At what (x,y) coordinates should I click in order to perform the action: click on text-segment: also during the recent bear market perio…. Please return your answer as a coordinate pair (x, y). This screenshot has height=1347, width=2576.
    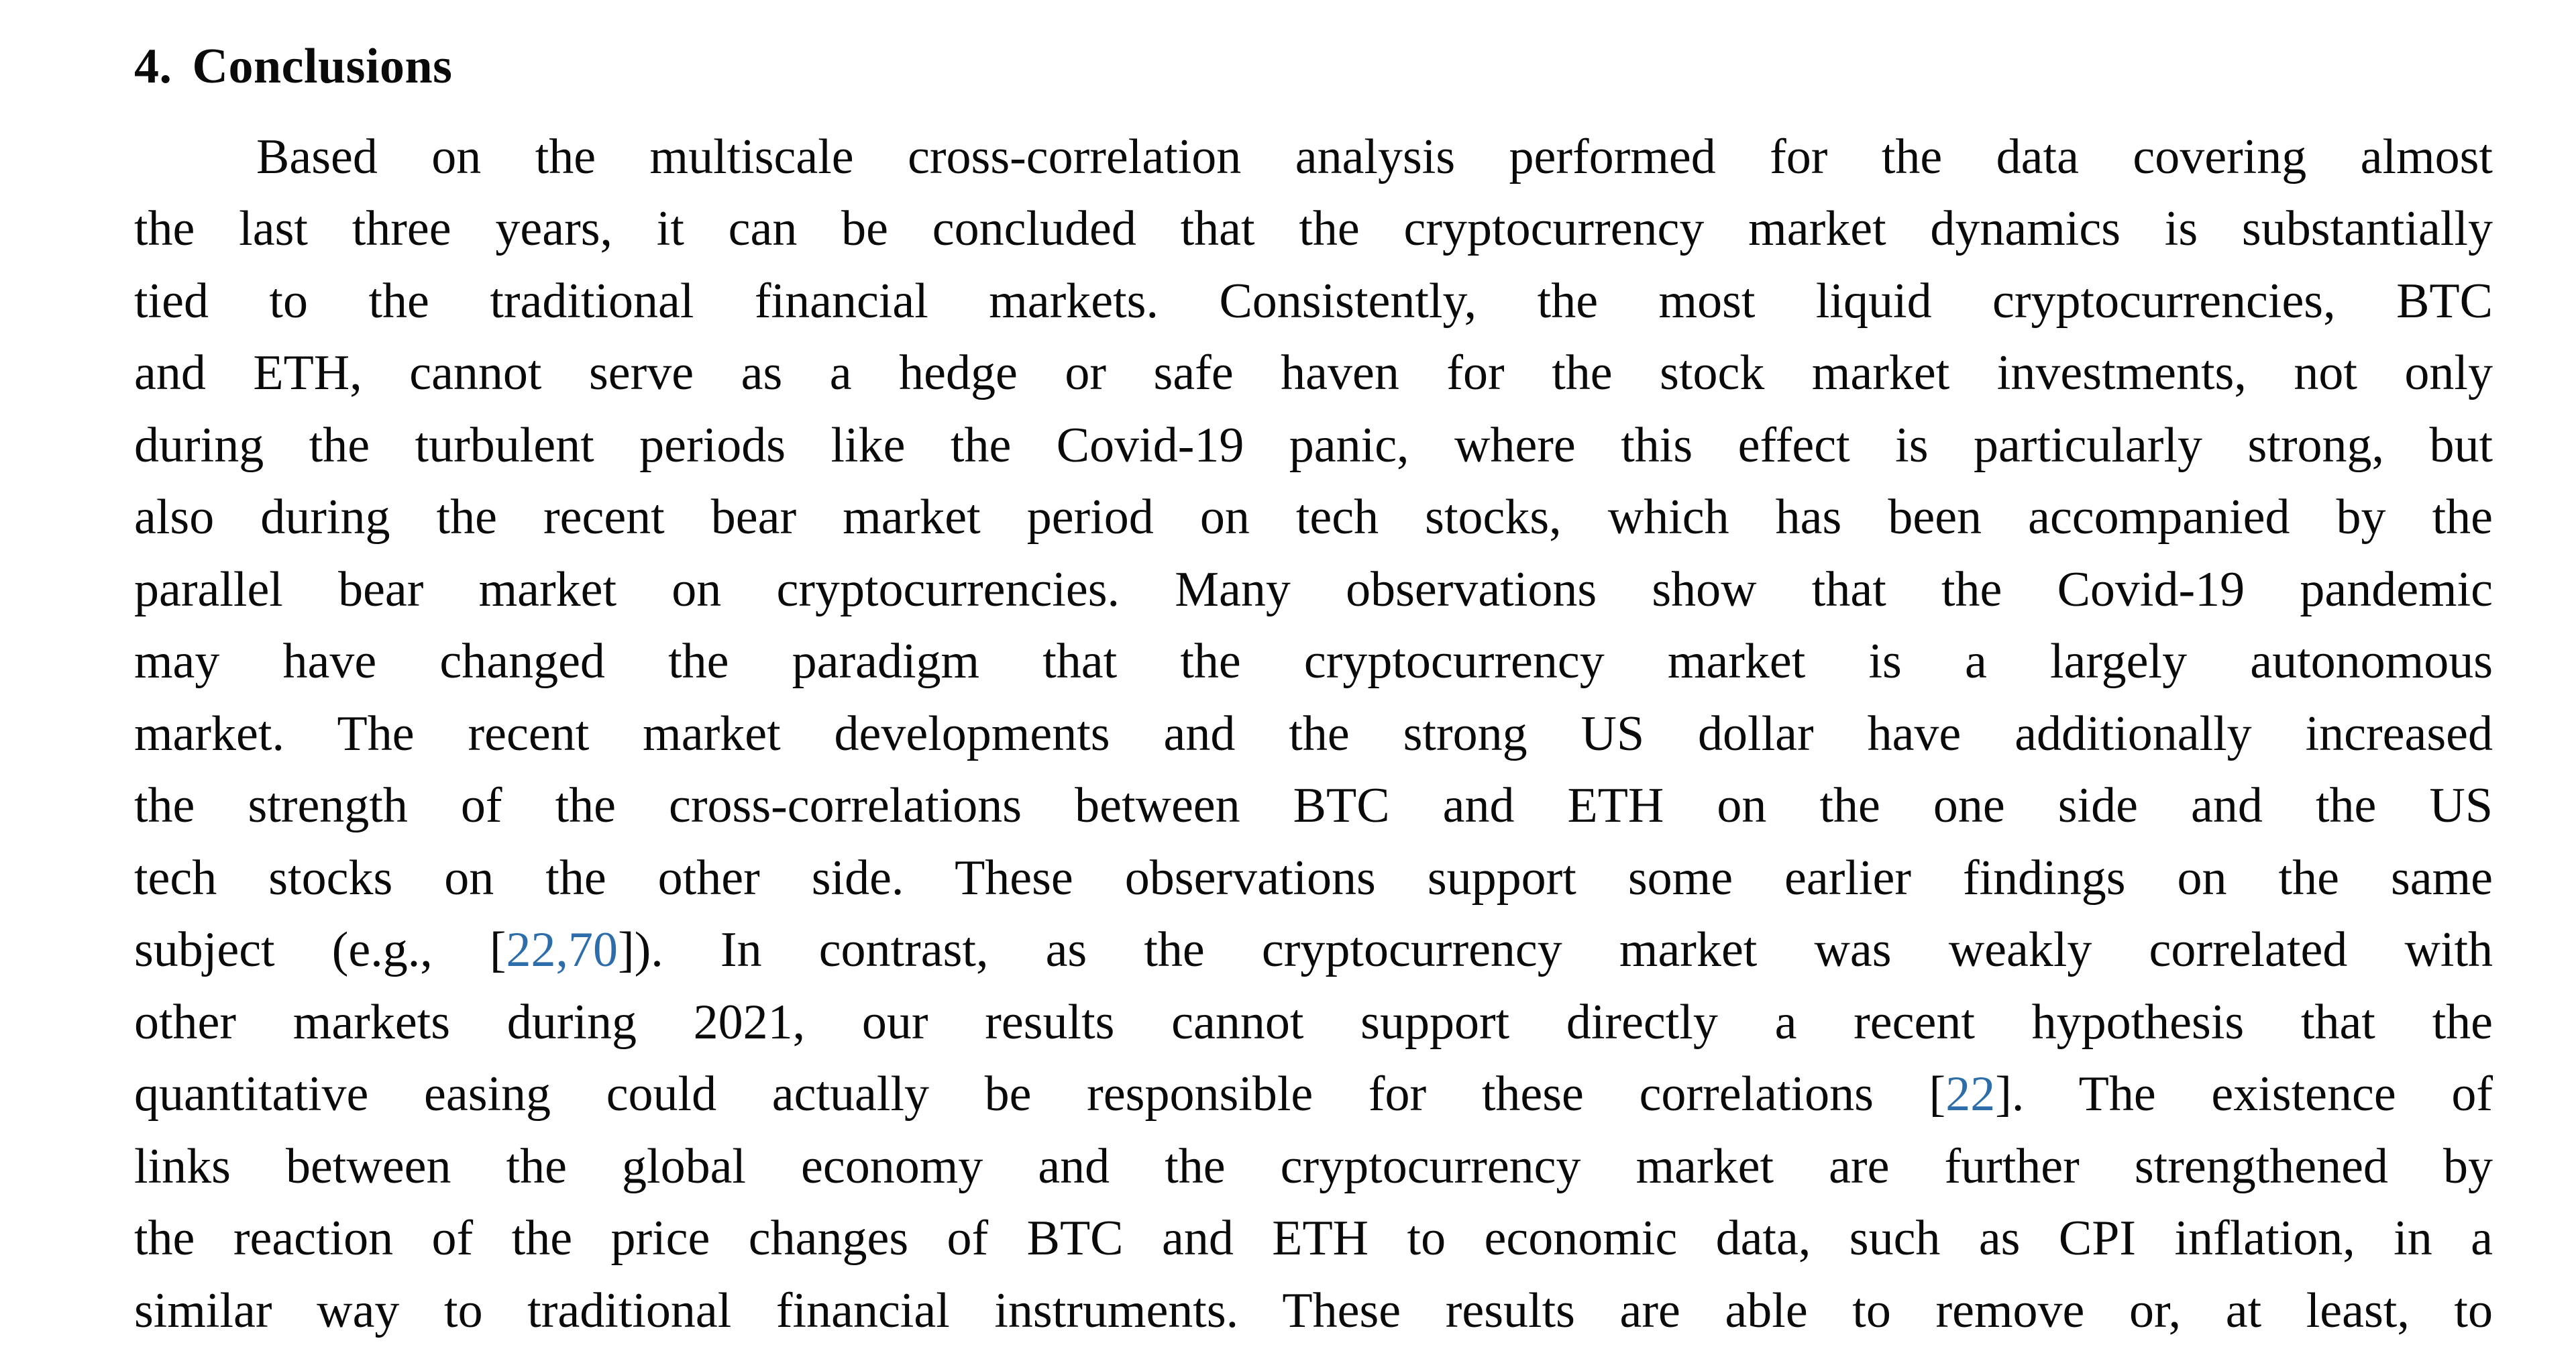
    Looking at the image, I should click on (1313, 517).